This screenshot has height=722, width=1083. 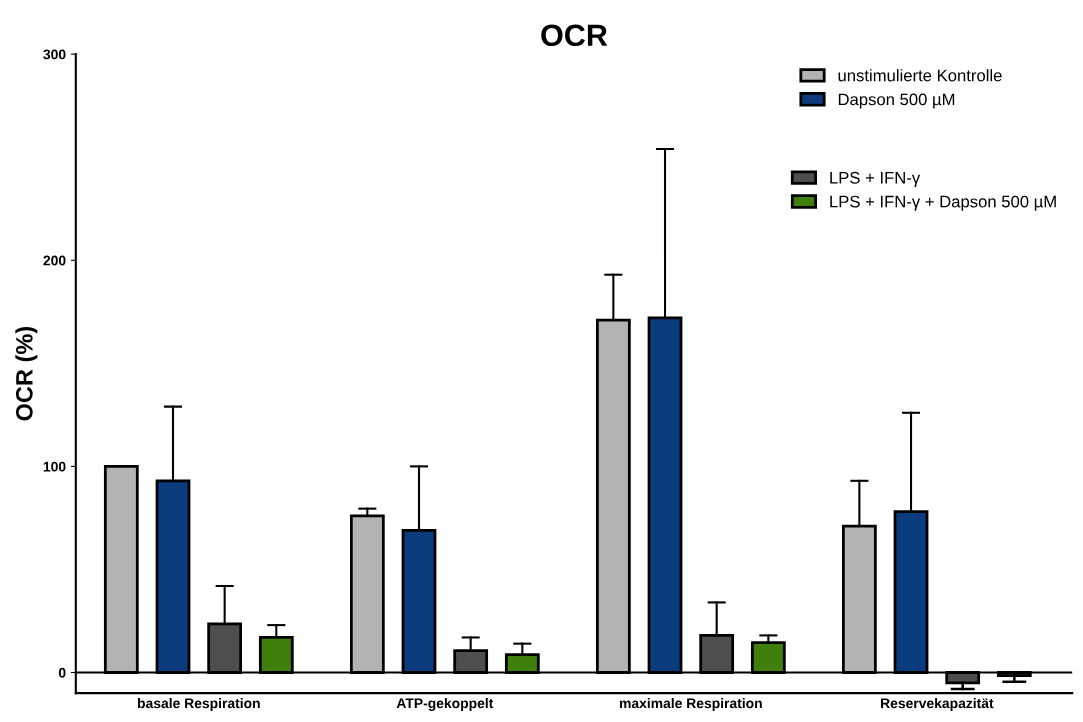 I want to click on y-tick-label: 100, so click(x=54, y=466).